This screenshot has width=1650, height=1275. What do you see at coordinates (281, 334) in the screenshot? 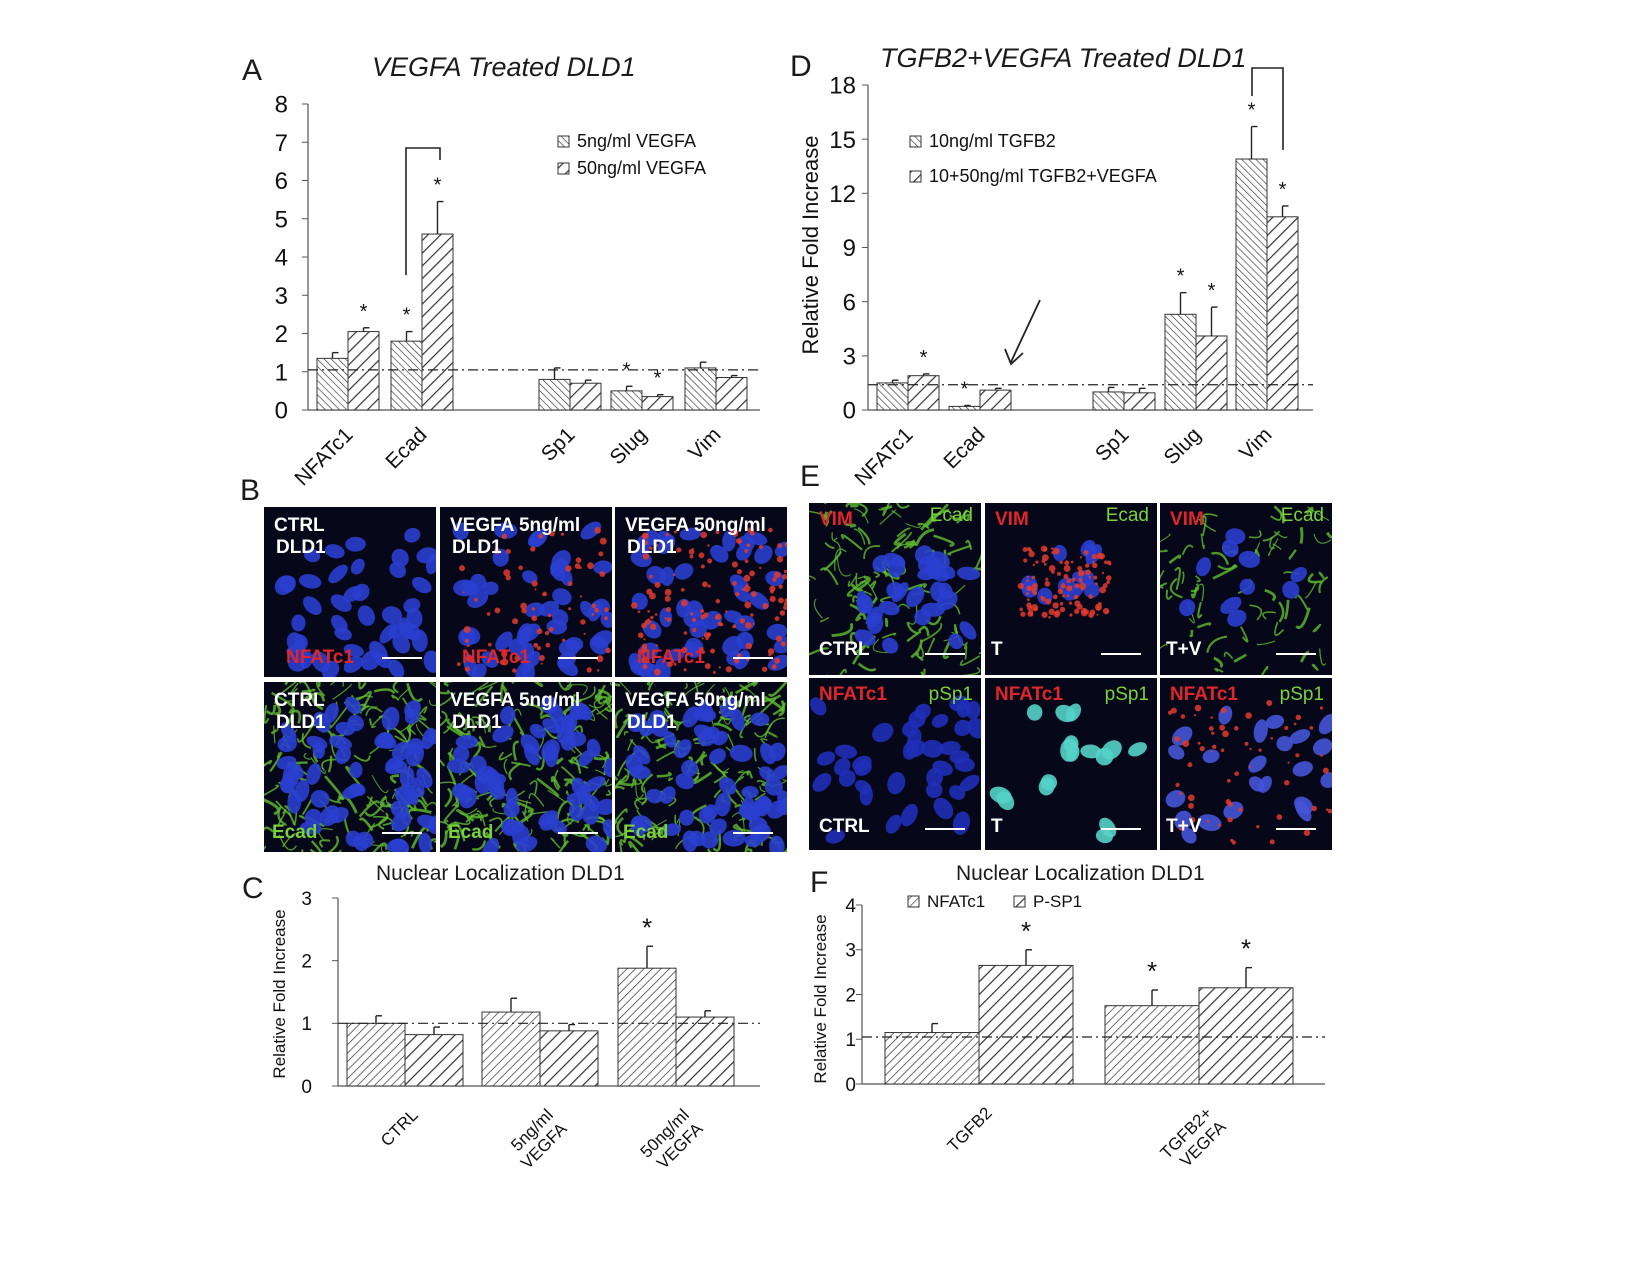
I see `chart-a-y-tick-label: 2` at bounding box center [281, 334].